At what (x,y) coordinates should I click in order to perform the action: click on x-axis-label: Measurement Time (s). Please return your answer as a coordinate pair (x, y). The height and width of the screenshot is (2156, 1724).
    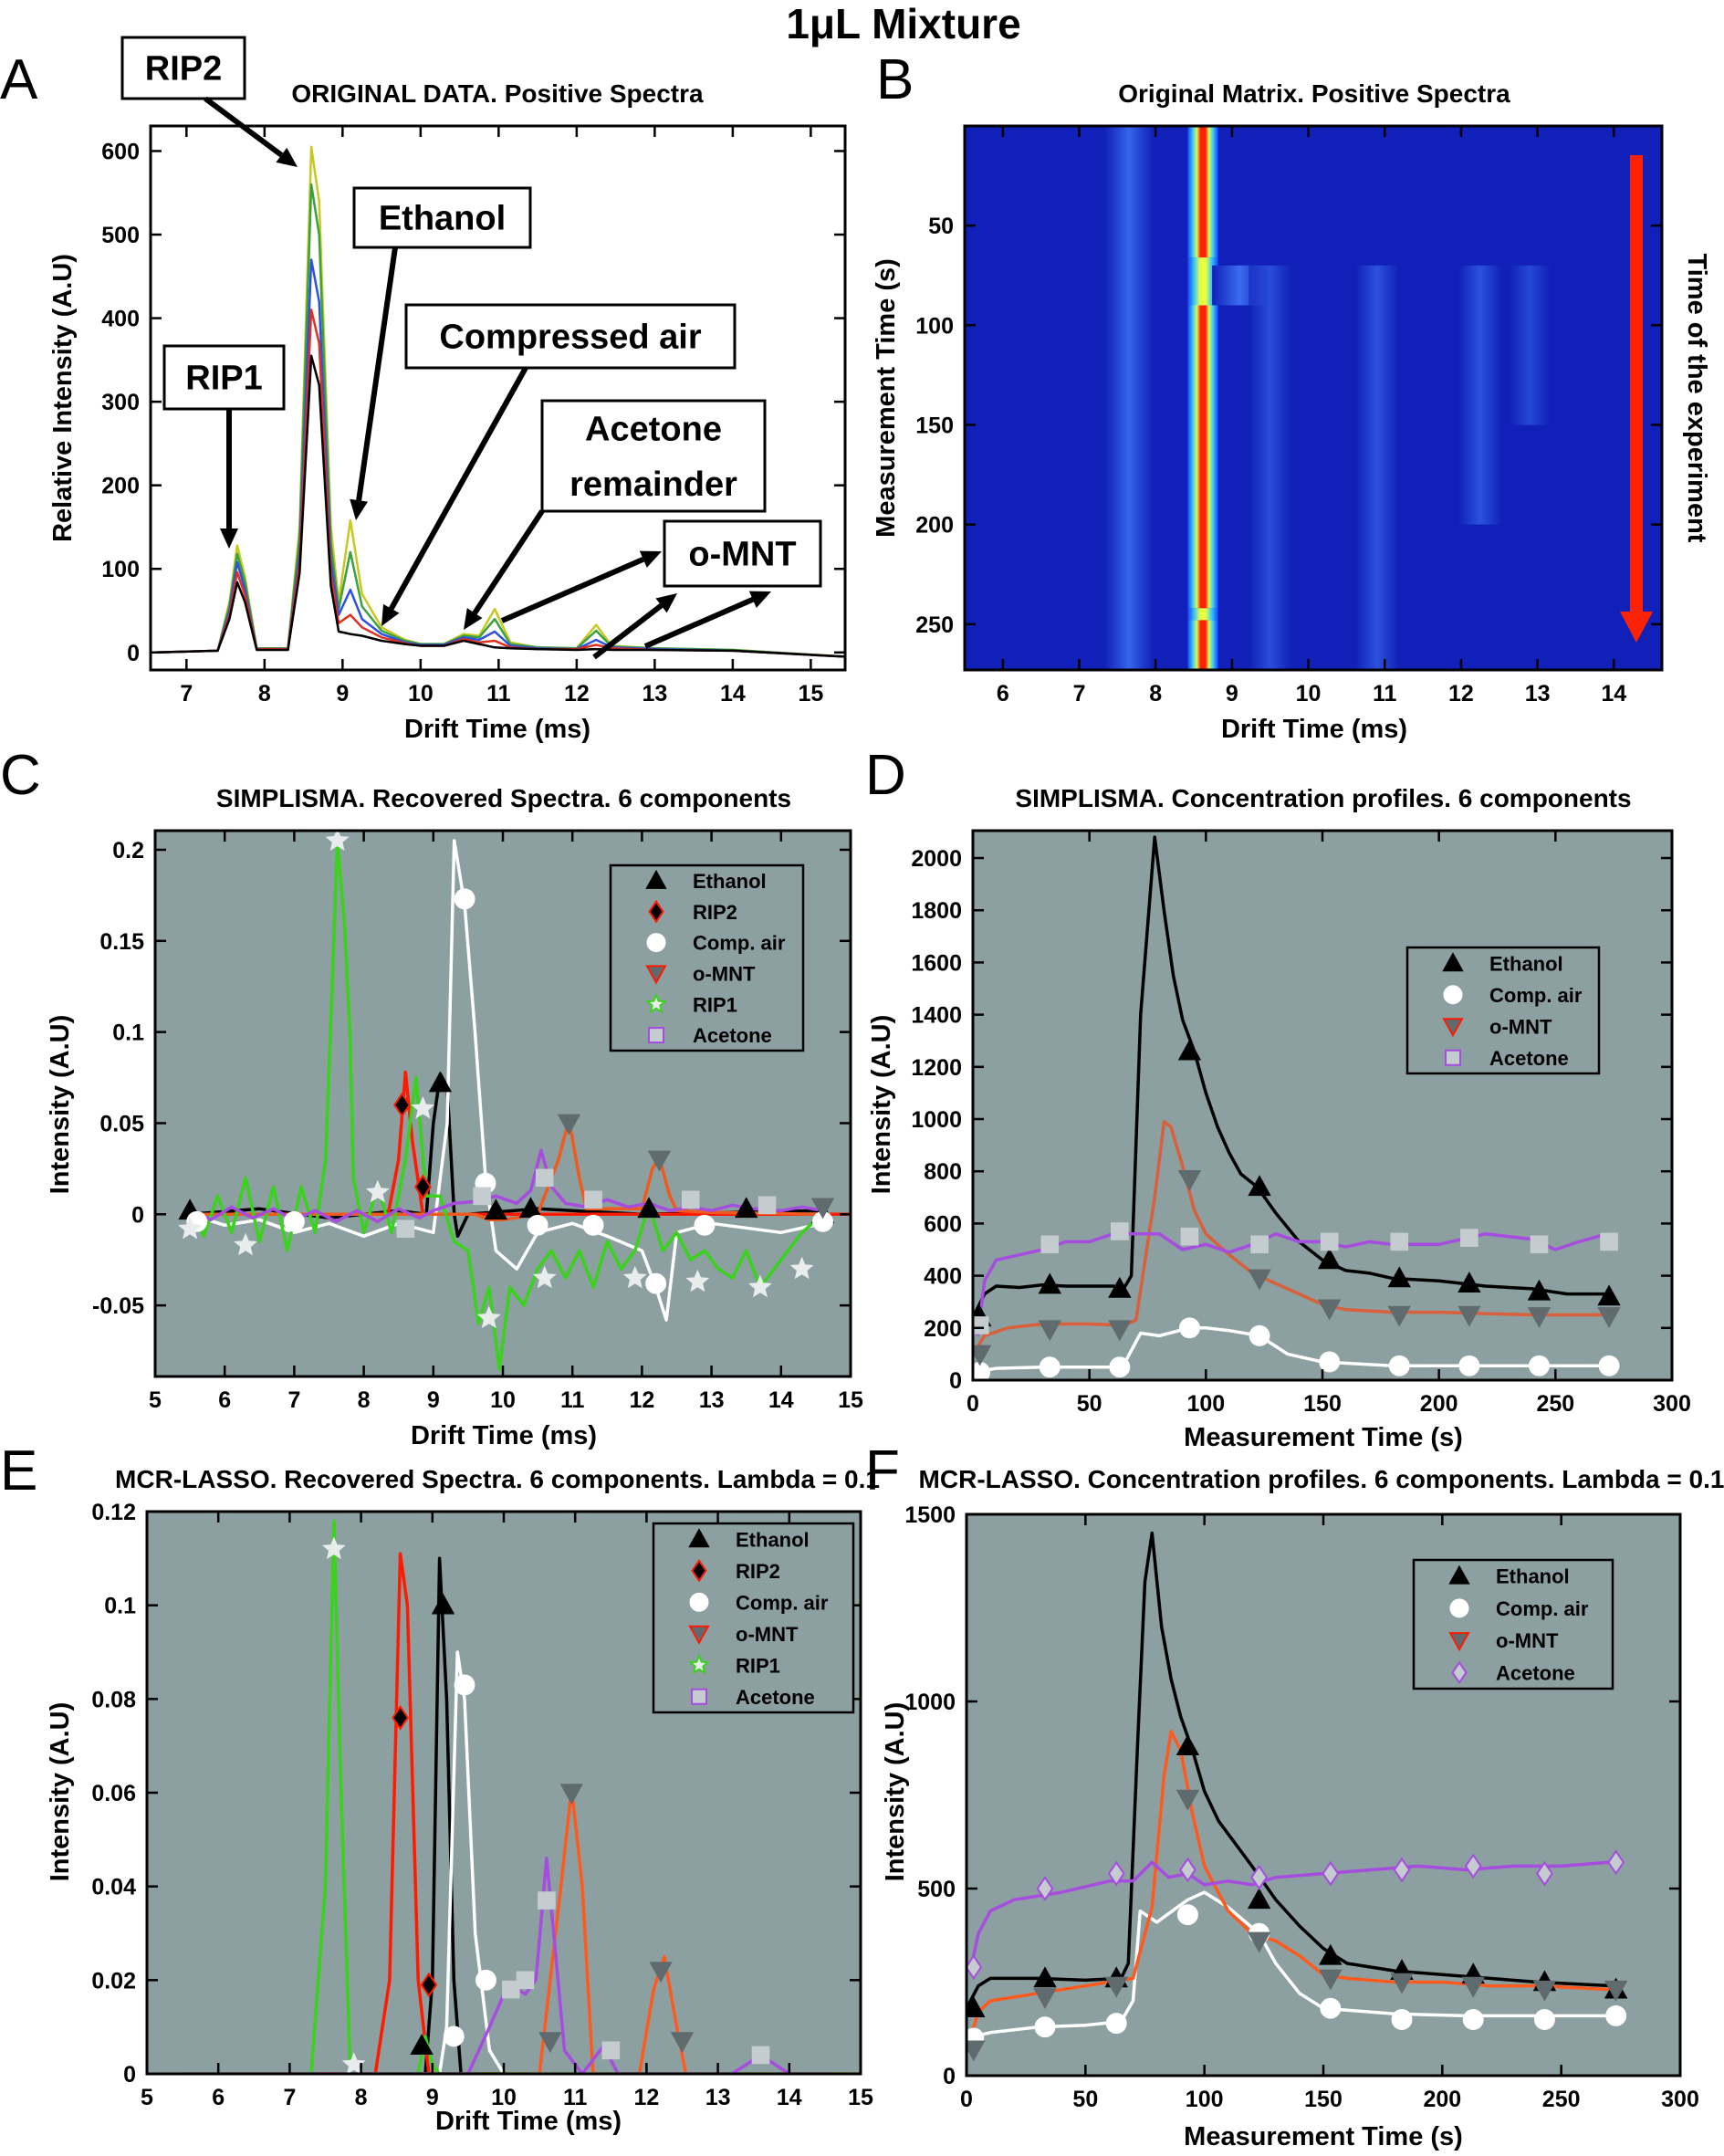
    Looking at the image, I should click on (1324, 1438).